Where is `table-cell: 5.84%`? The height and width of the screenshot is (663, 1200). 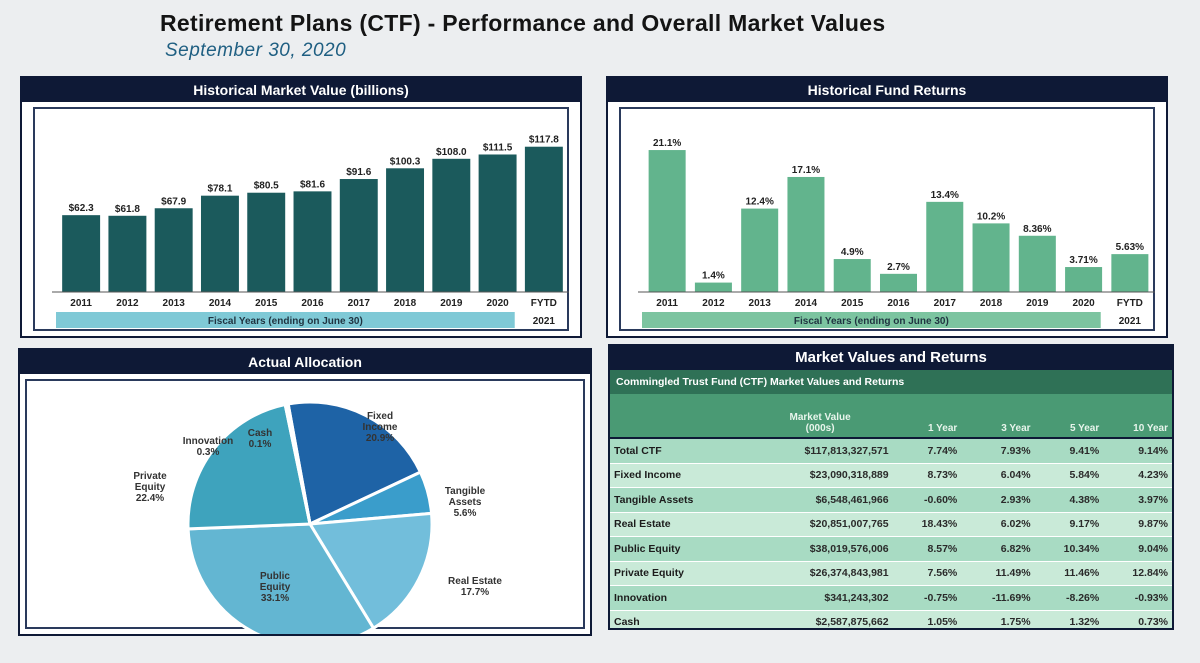 table-cell: 5.84% is located at coordinates (1069, 475).